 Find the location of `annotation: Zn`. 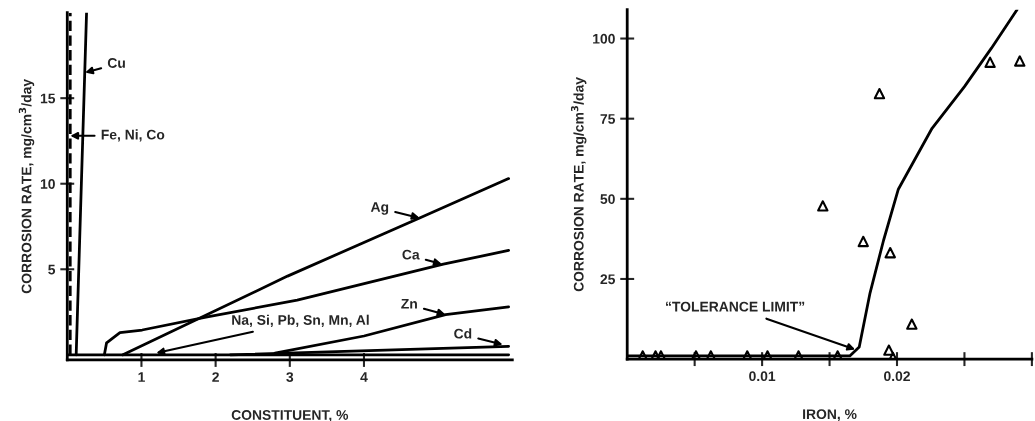

annotation: Zn is located at coordinates (409, 303).